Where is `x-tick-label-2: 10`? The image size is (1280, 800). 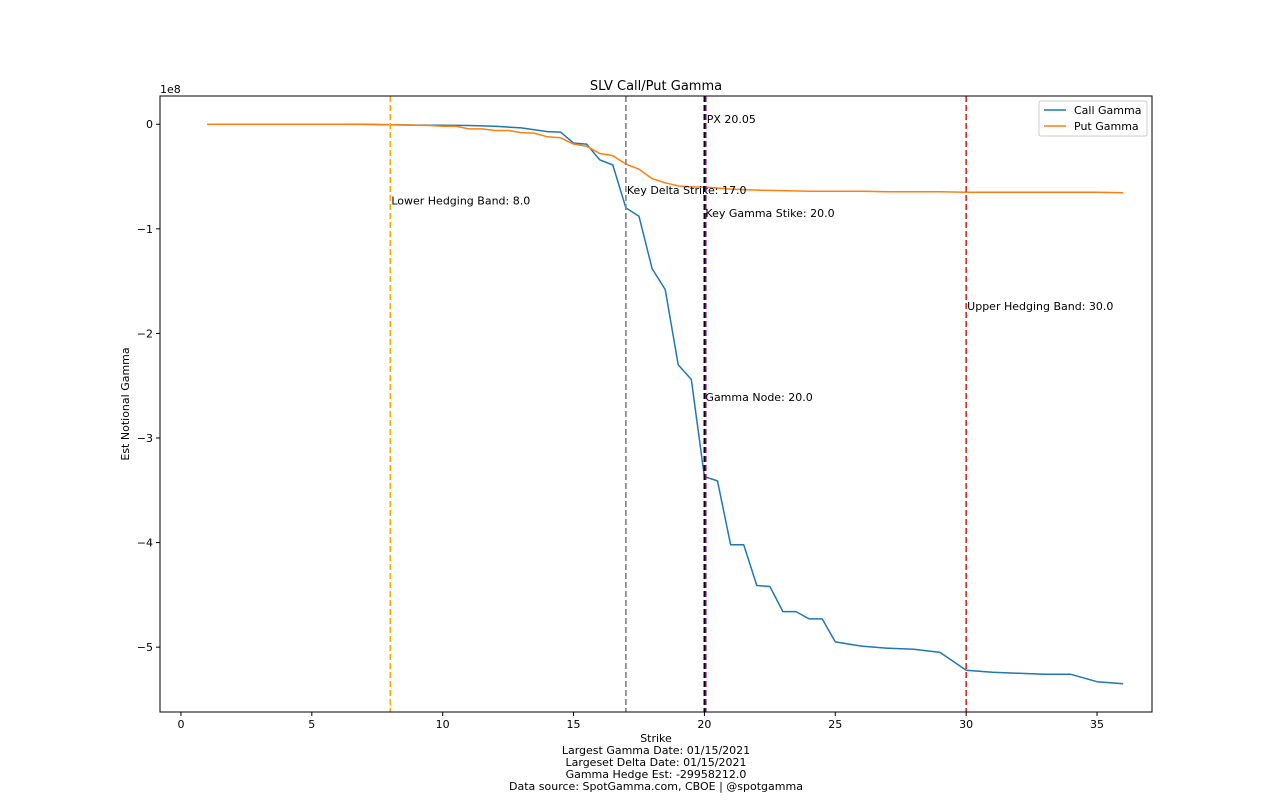 x-tick-label-2: 10 is located at coordinates (443, 724).